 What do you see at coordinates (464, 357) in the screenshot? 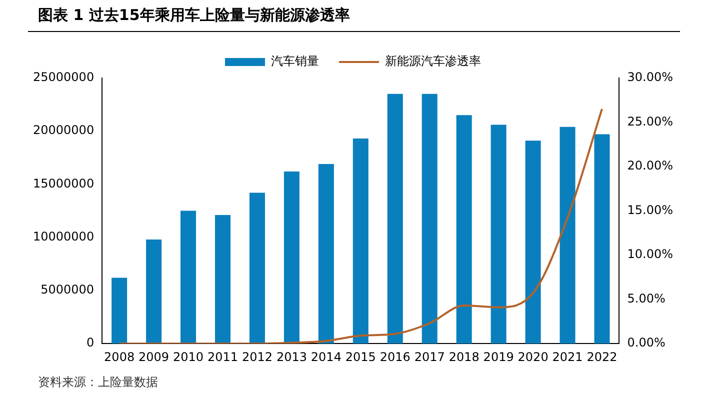
I see `x-tick-label: 2018` at bounding box center [464, 357].